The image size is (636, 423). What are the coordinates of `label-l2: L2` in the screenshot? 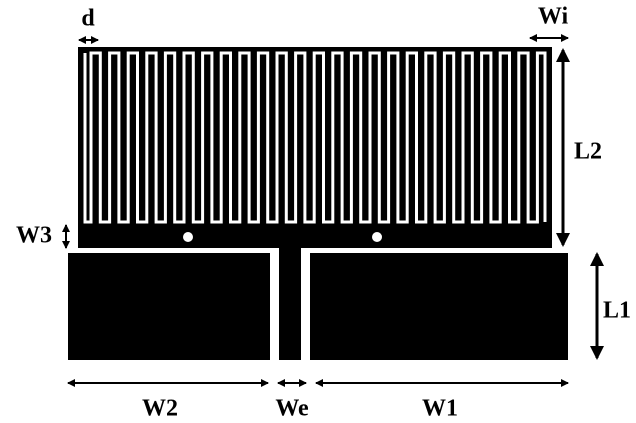 It's located at (588, 152).